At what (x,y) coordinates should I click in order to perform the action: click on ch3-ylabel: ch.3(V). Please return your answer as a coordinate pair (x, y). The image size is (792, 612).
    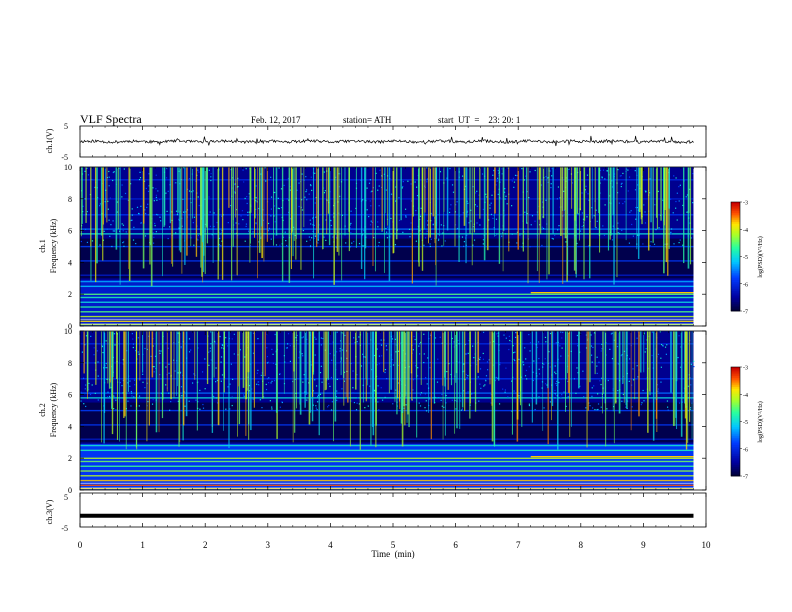
    Looking at the image, I should click on (49, 511).